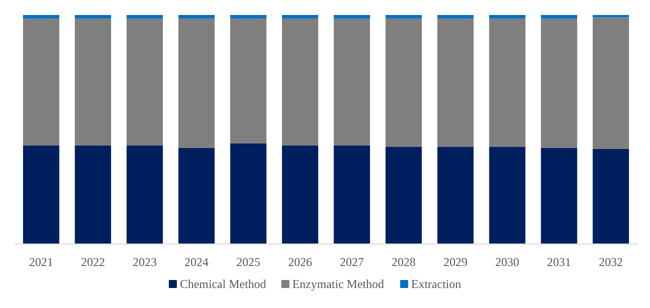 The image size is (650, 308). What do you see at coordinates (559, 262) in the screenshot?
I see `x-tick-label: 2031` at bounding box center [559, 262].